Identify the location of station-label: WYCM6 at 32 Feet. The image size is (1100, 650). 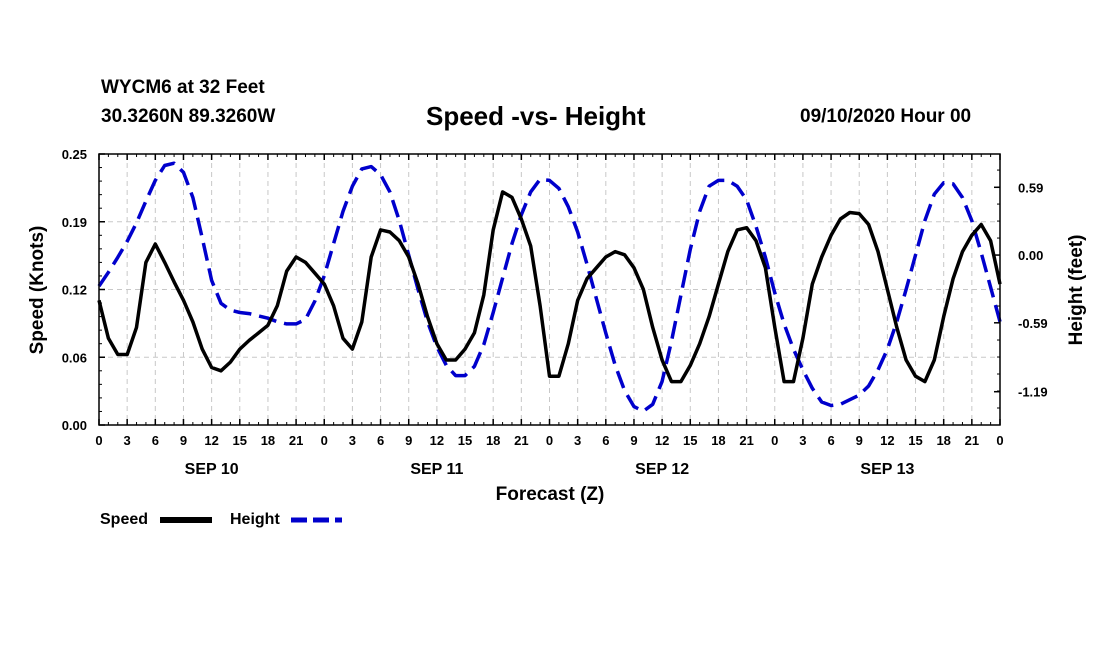
(183, 87).